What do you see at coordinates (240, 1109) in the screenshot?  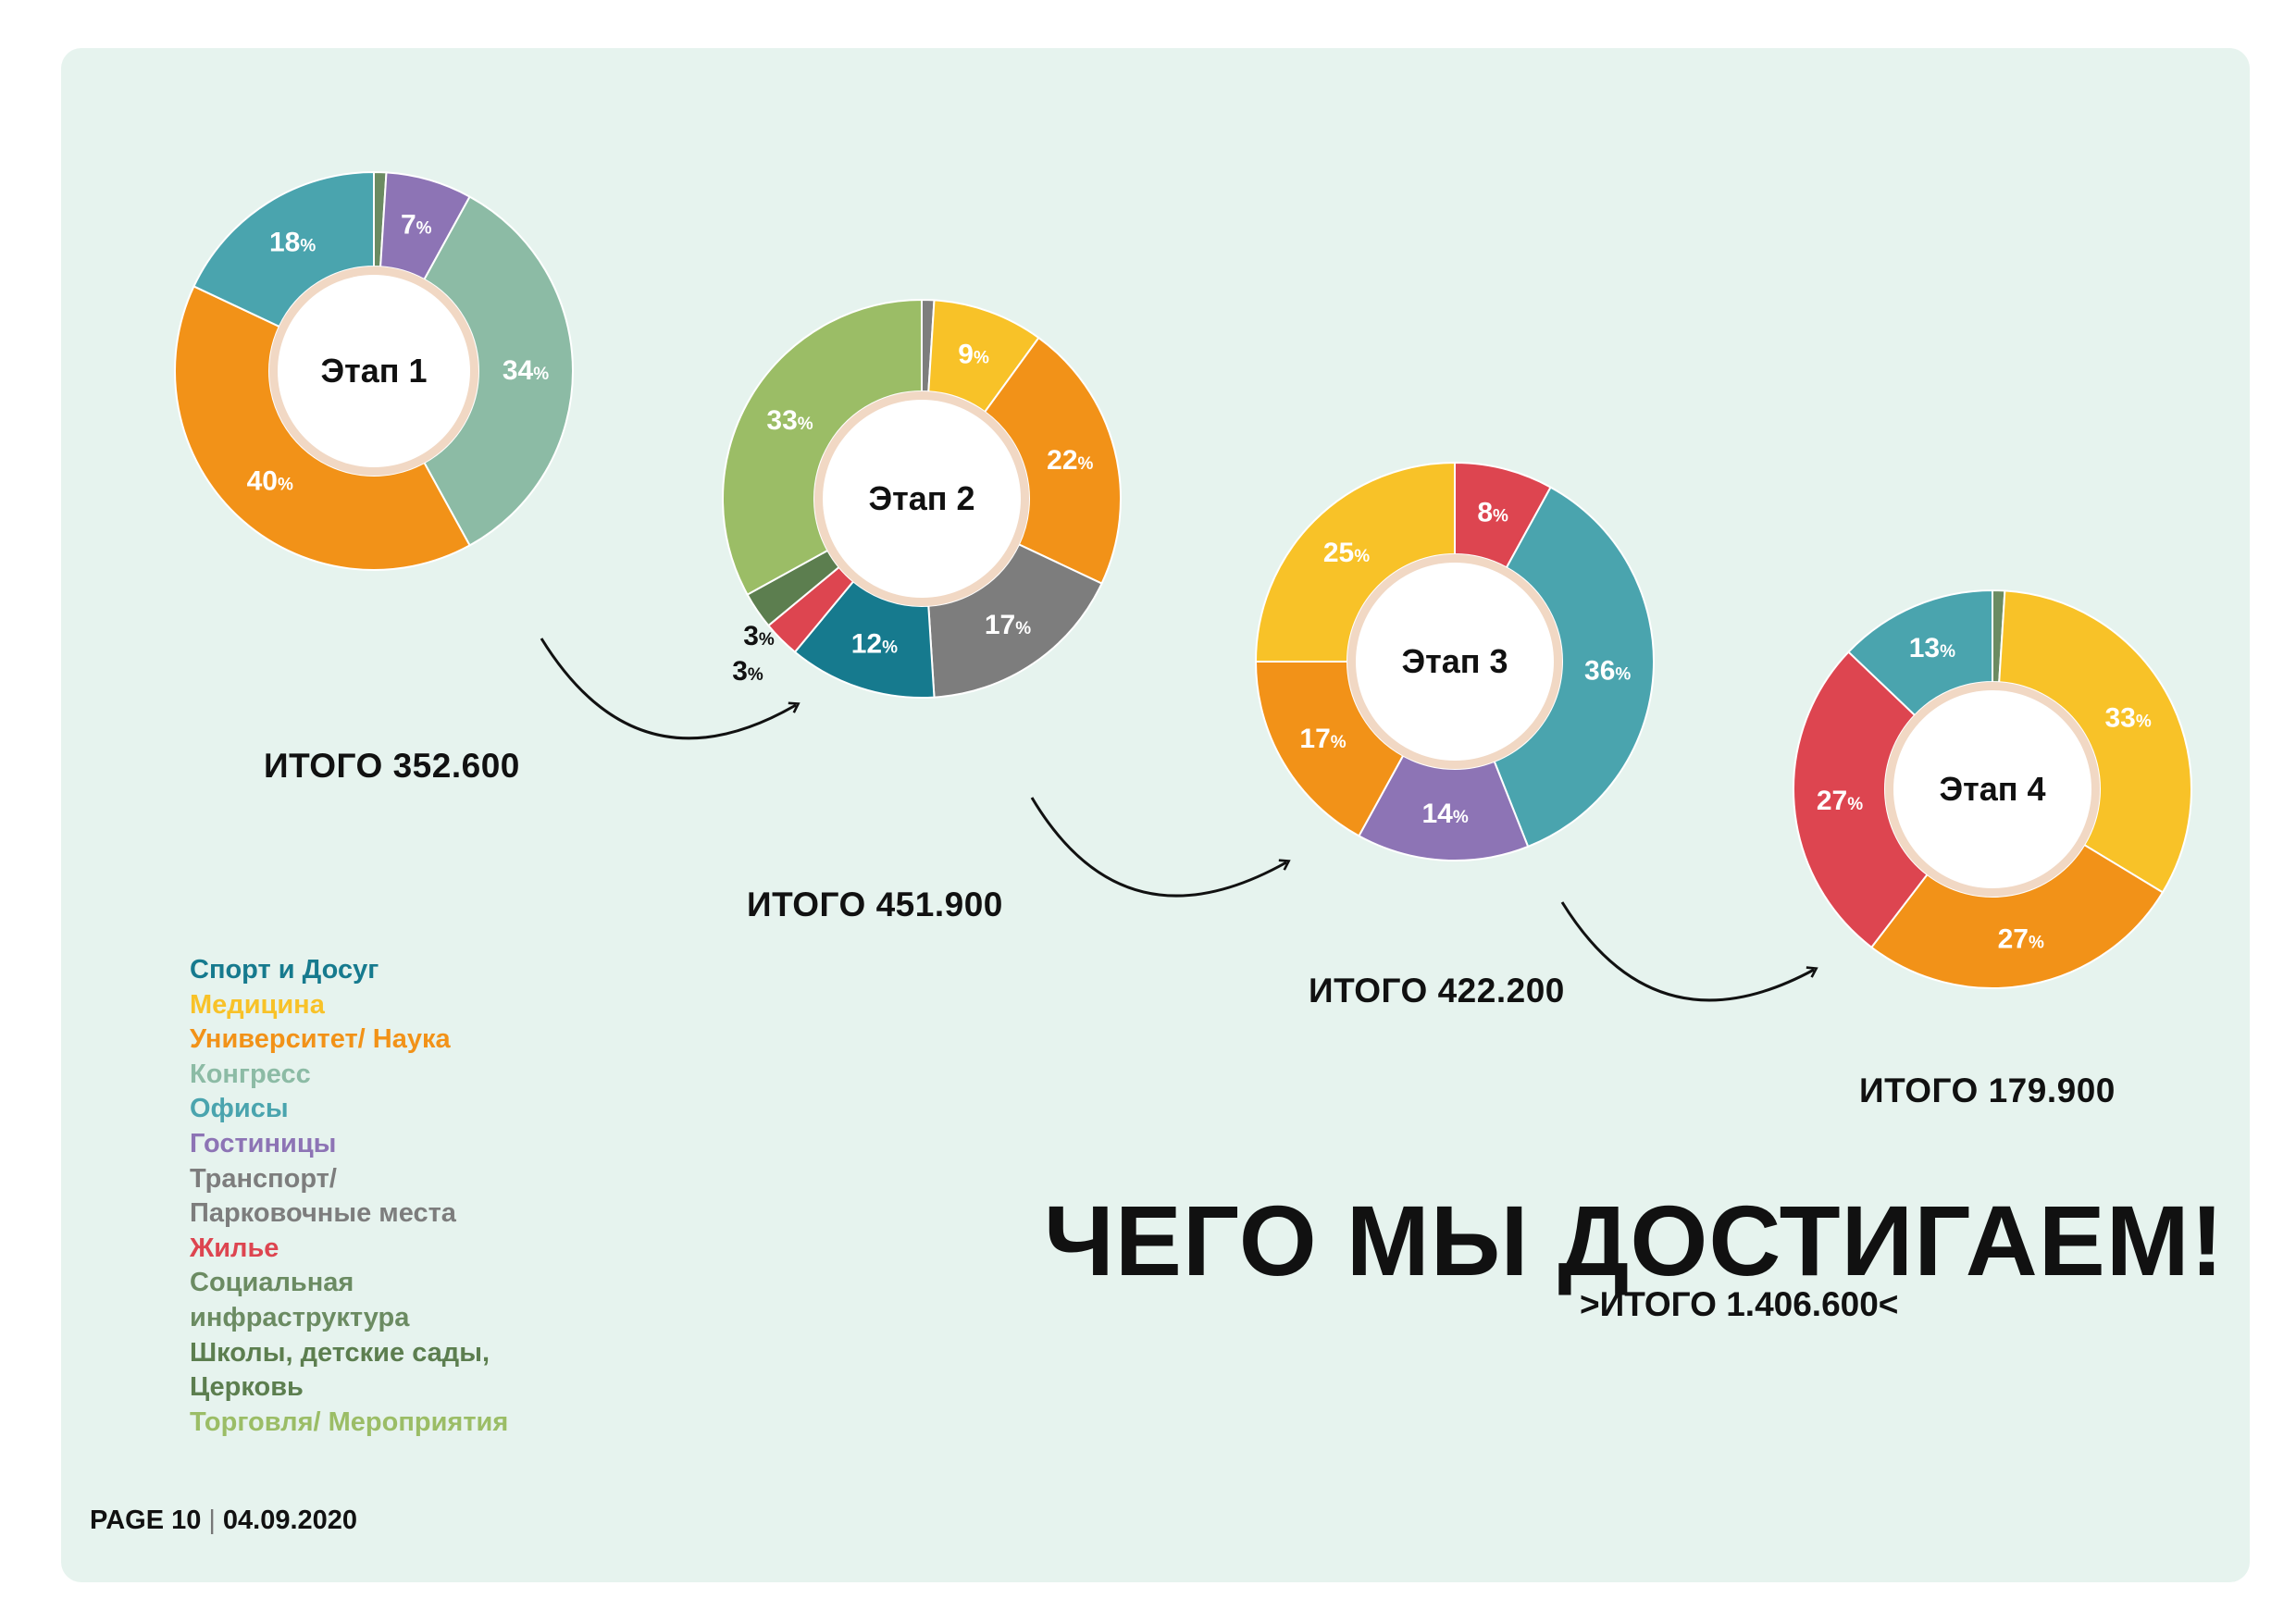 I see `legend-item: Офисы` at bounding box center [240, 1109].